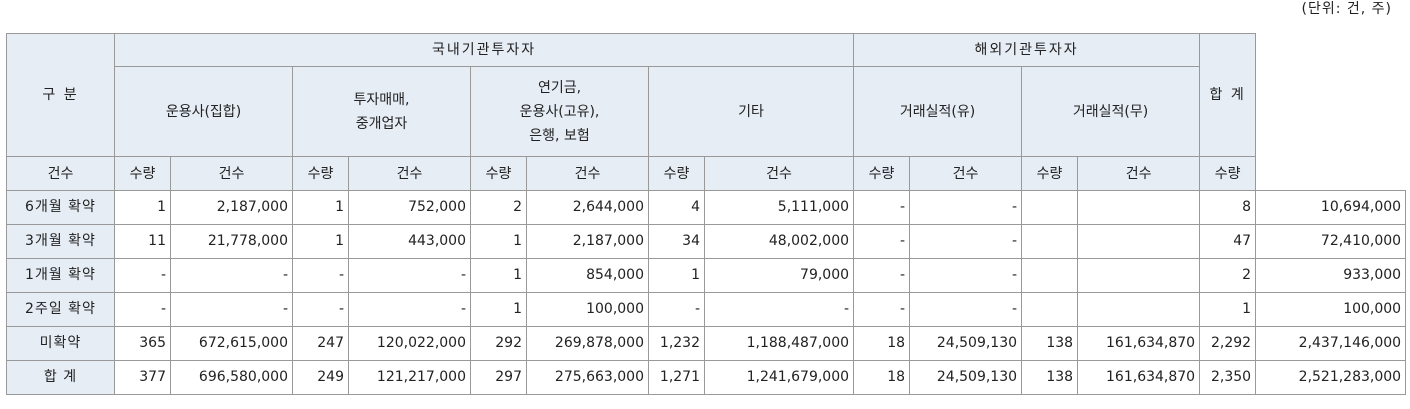  Describe the element at coordinates (60, 241) in the screenshot. I see `row-label: 3개월 확약` at that location.